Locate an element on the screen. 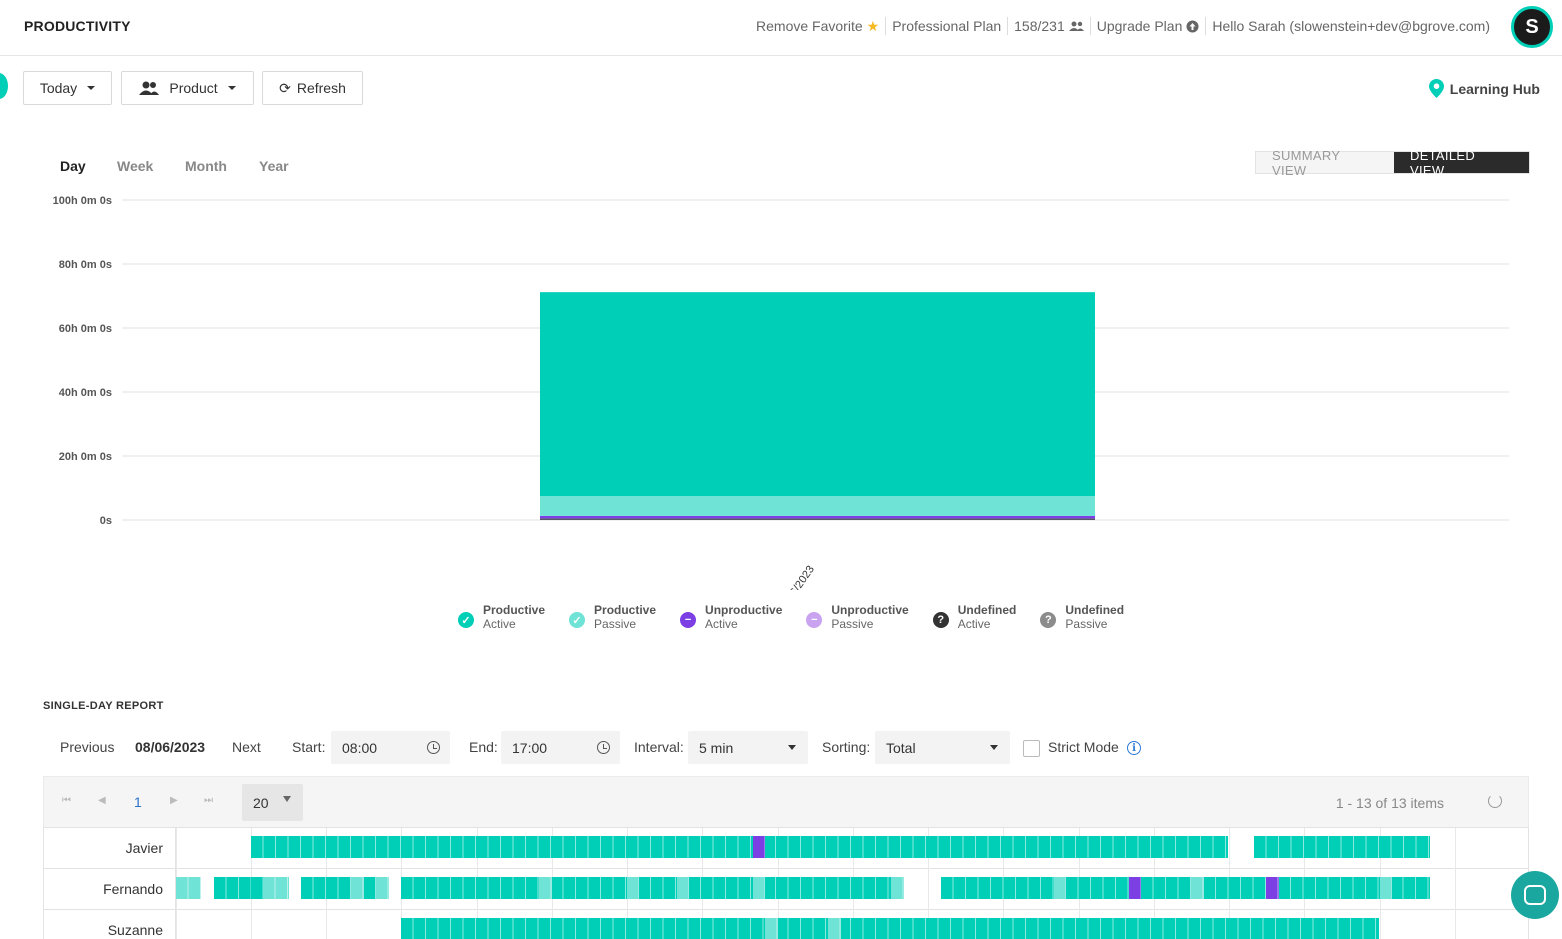 The image size is (1562, 939). grid-column-divider is located at coordinates (928, 883).